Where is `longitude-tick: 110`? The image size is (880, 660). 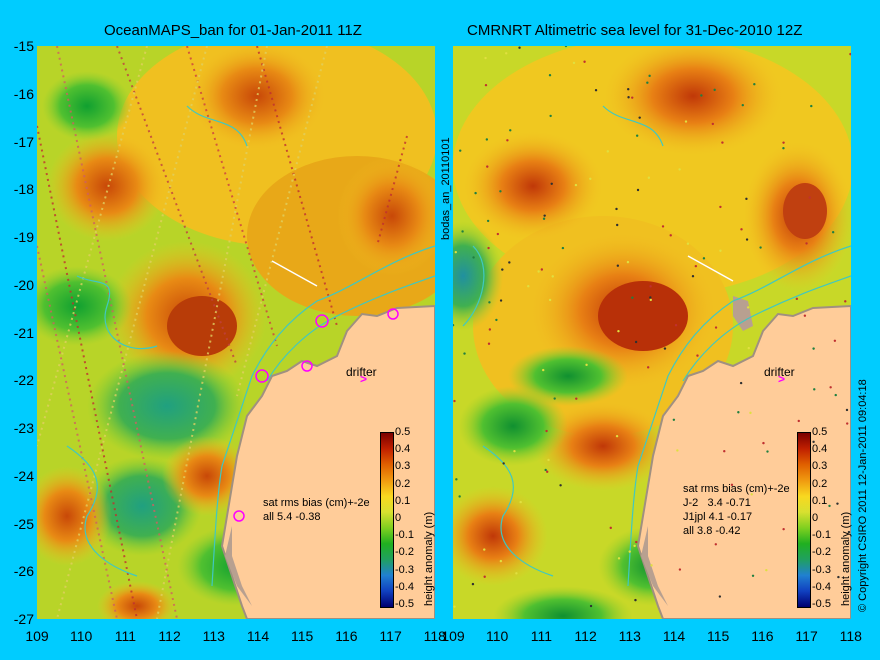 longitude-tick: 110 is located at coordinates (497, 636).